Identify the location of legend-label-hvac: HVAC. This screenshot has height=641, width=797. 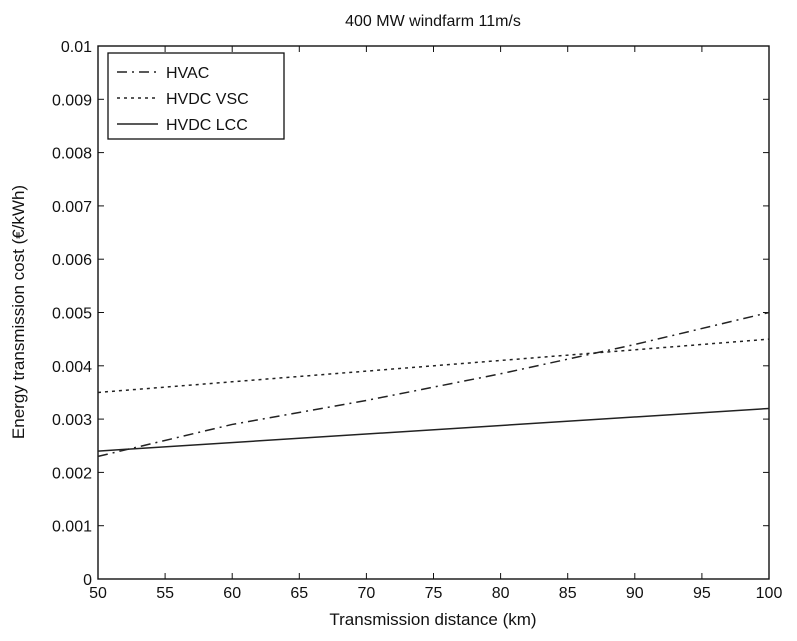
(187, 73).